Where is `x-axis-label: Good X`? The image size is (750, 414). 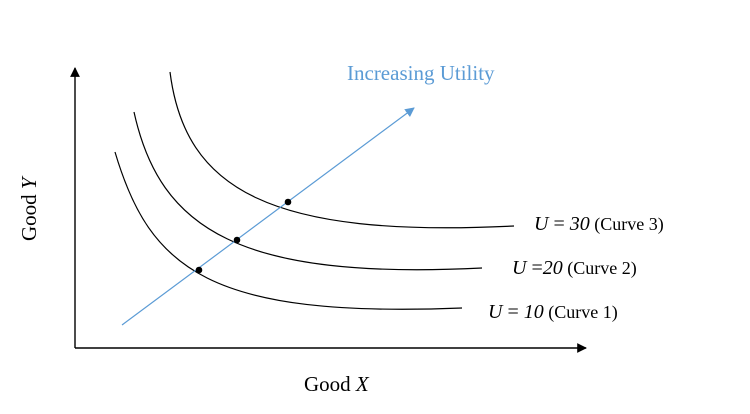
x-axis-label: Good X is located at coordinates (337, 384).